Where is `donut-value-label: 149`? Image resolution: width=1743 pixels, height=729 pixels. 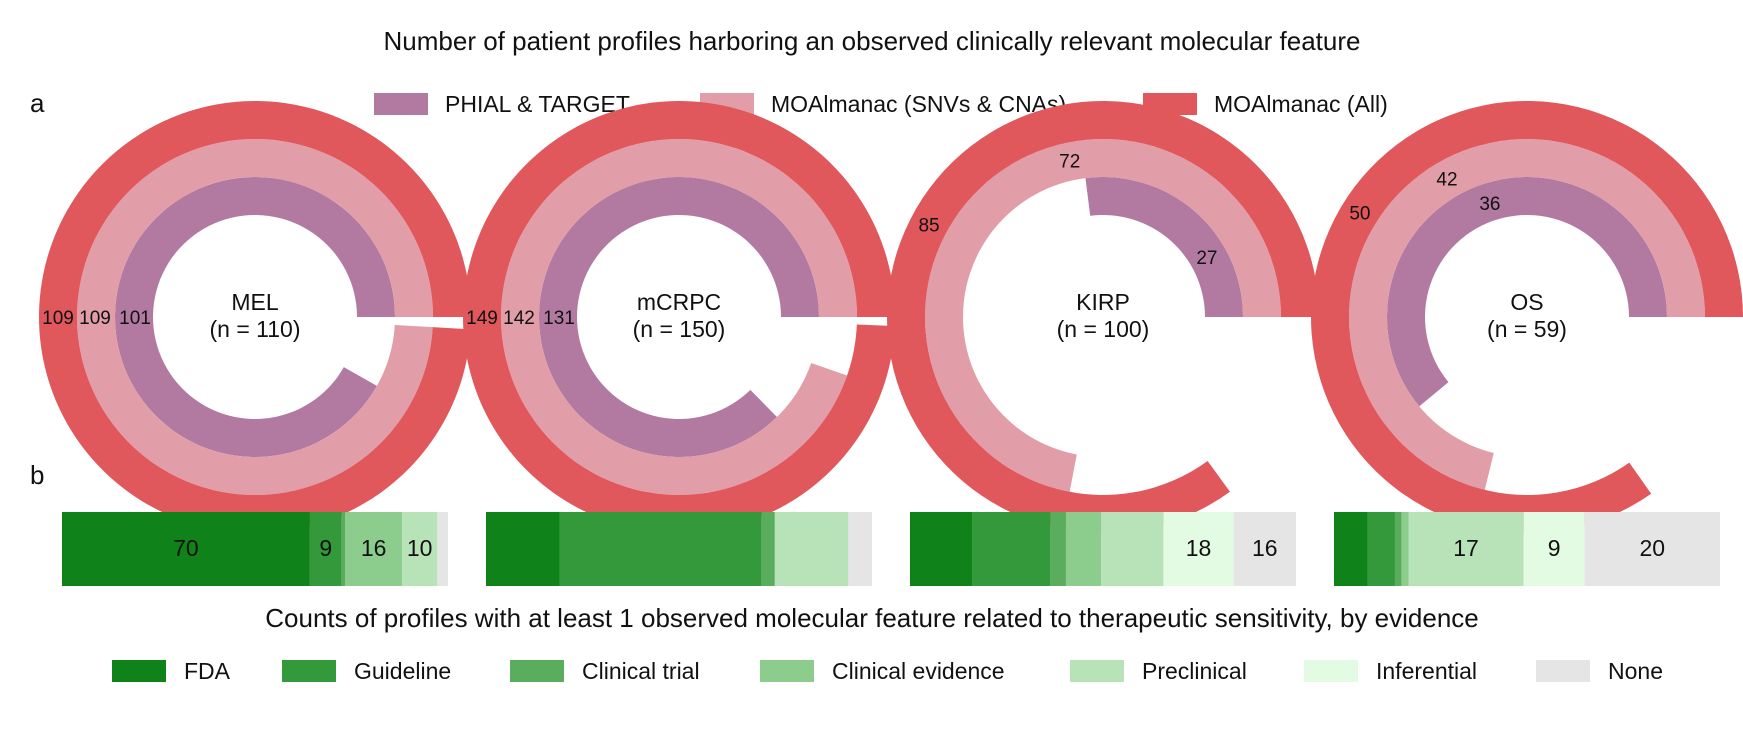
donut-value-label: 149 is located at coordinates (482, 318).